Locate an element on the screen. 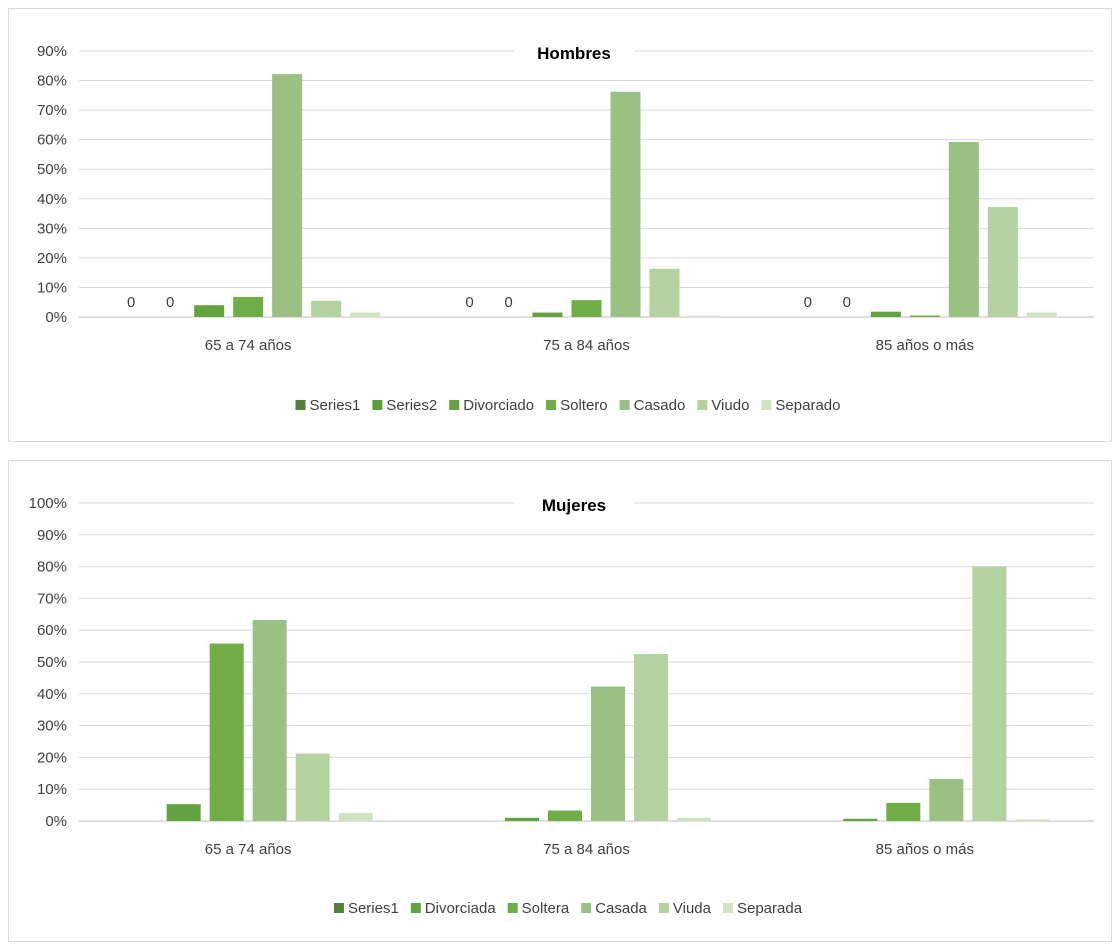  legend-label: Separado is located at coordinates (807, 405).